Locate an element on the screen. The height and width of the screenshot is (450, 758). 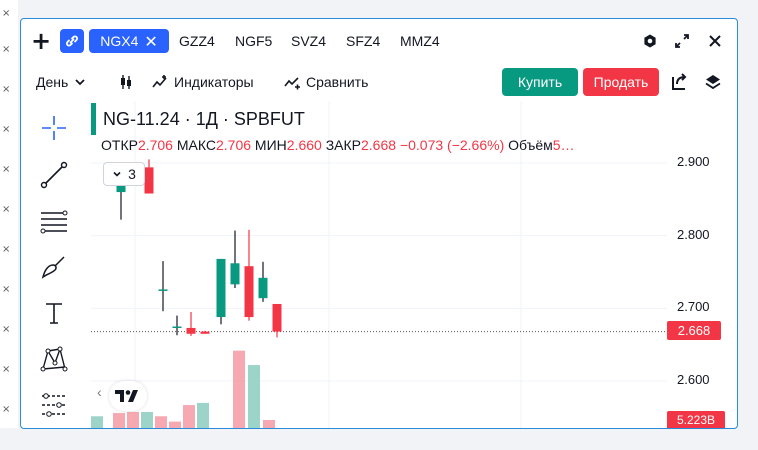
close-label: ЗАКР is located at coordinates (343, 145).